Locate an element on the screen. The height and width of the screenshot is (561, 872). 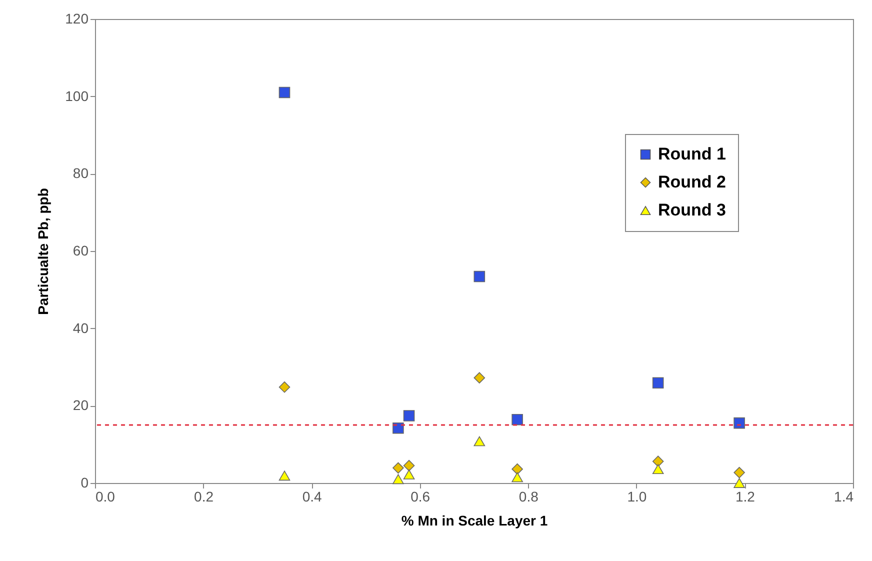
y-tick-label: 40 is located at coordinates (80, 328).